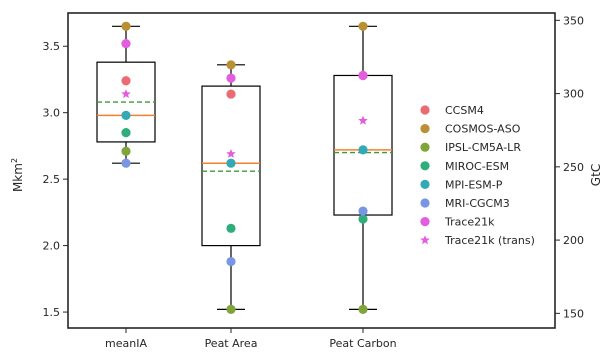  I want to click on left-tick-label: 3.0, so click(52, 113).